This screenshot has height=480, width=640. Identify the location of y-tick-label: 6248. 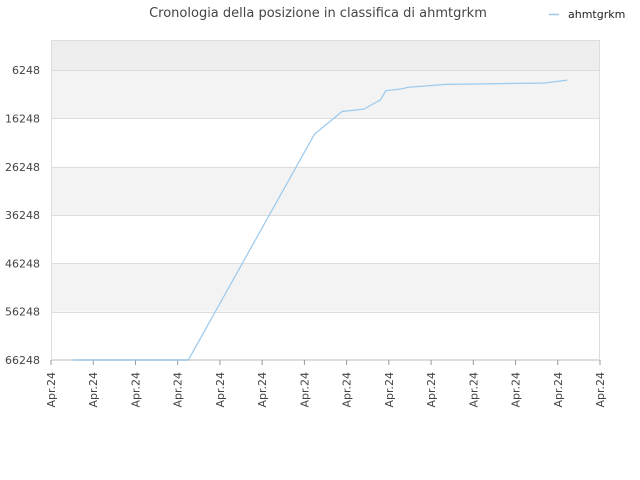
(26, 70).